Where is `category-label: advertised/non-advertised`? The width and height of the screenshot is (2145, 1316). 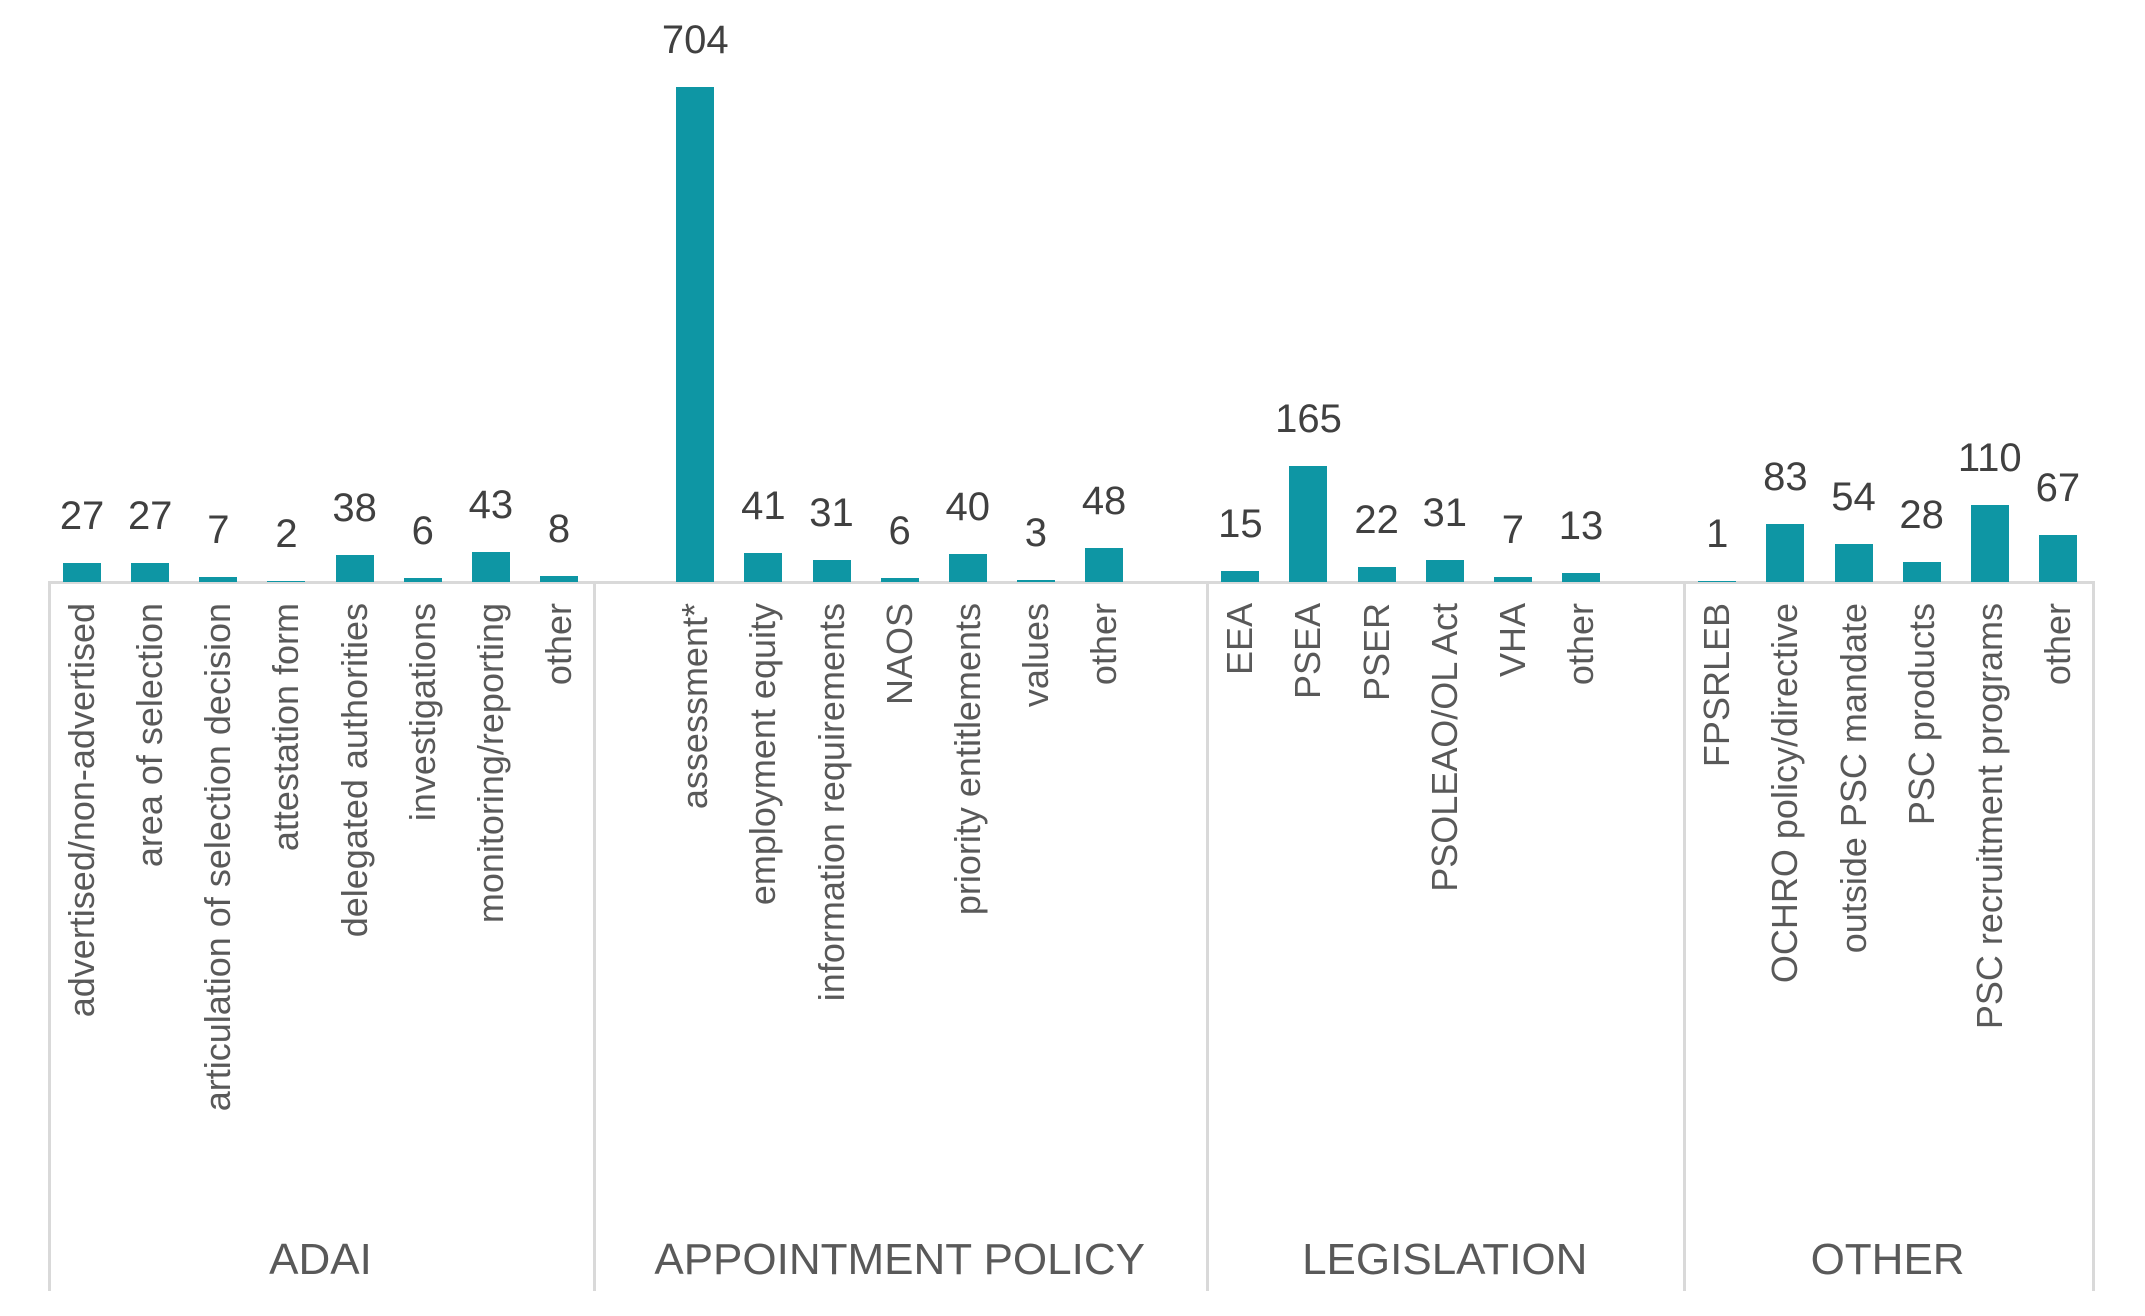
category-label: advertised/non-advertised is located at coordinates (82, 810).